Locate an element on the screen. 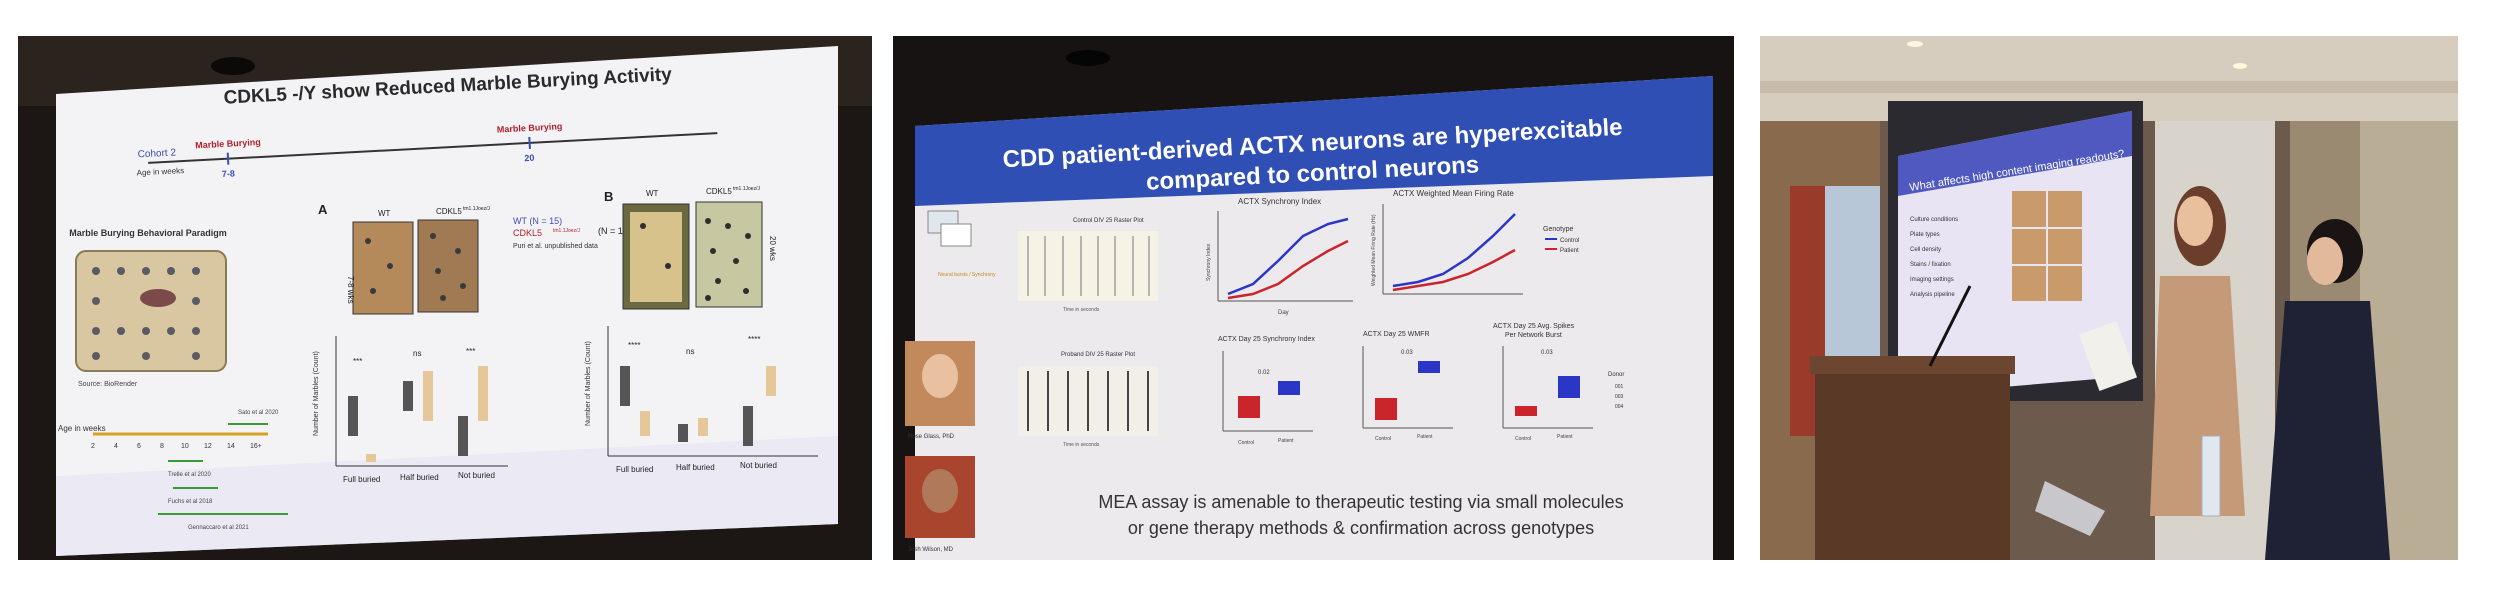 The height and width of the screenshot is (595, 2500). svg-text: Stains / fixation is located at coordinates (1930, 265).